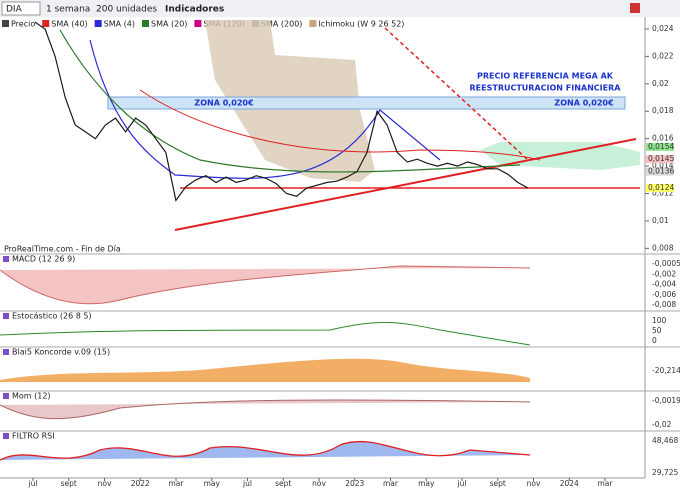 This screenshot has height=489, width=680. What do you see at coordinates (31, 396) in the screenshot?
I see `panel-title: Mom (12)` at bounding box center [31, 396].